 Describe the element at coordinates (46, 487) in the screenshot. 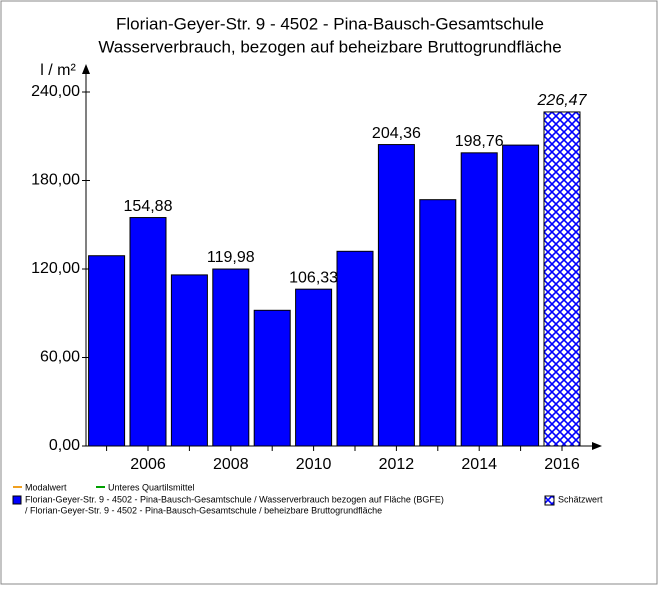

I see `legend-label: Modalwert` at that location.